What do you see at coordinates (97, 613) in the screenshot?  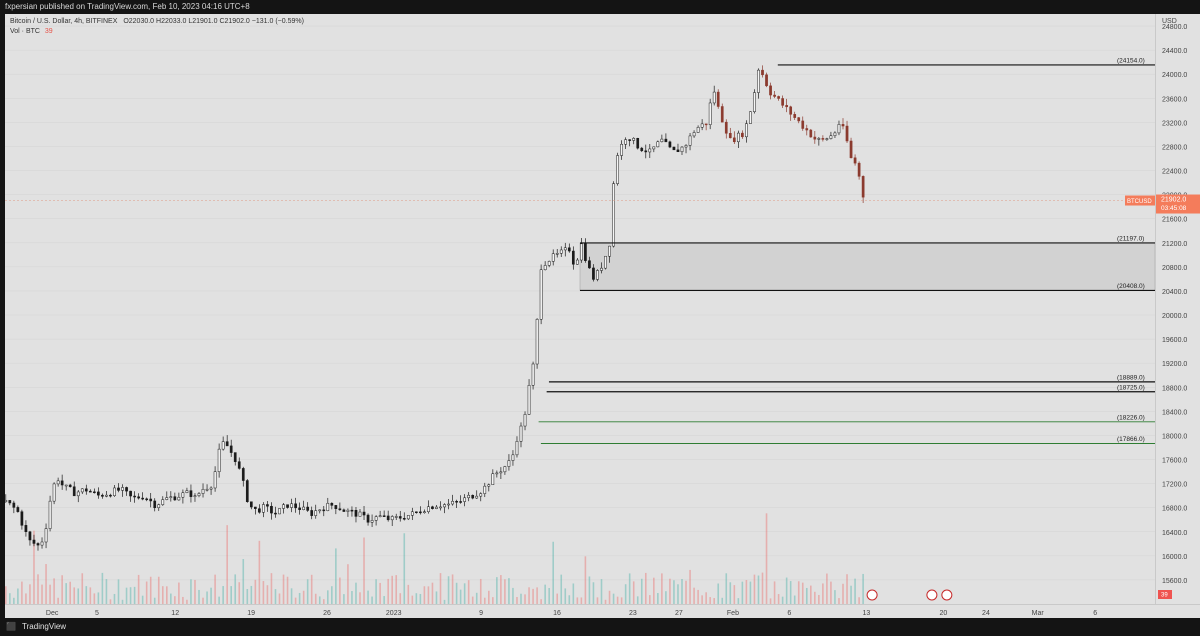 I see `time-tick-label: 5` at bounding box center [97, 613].